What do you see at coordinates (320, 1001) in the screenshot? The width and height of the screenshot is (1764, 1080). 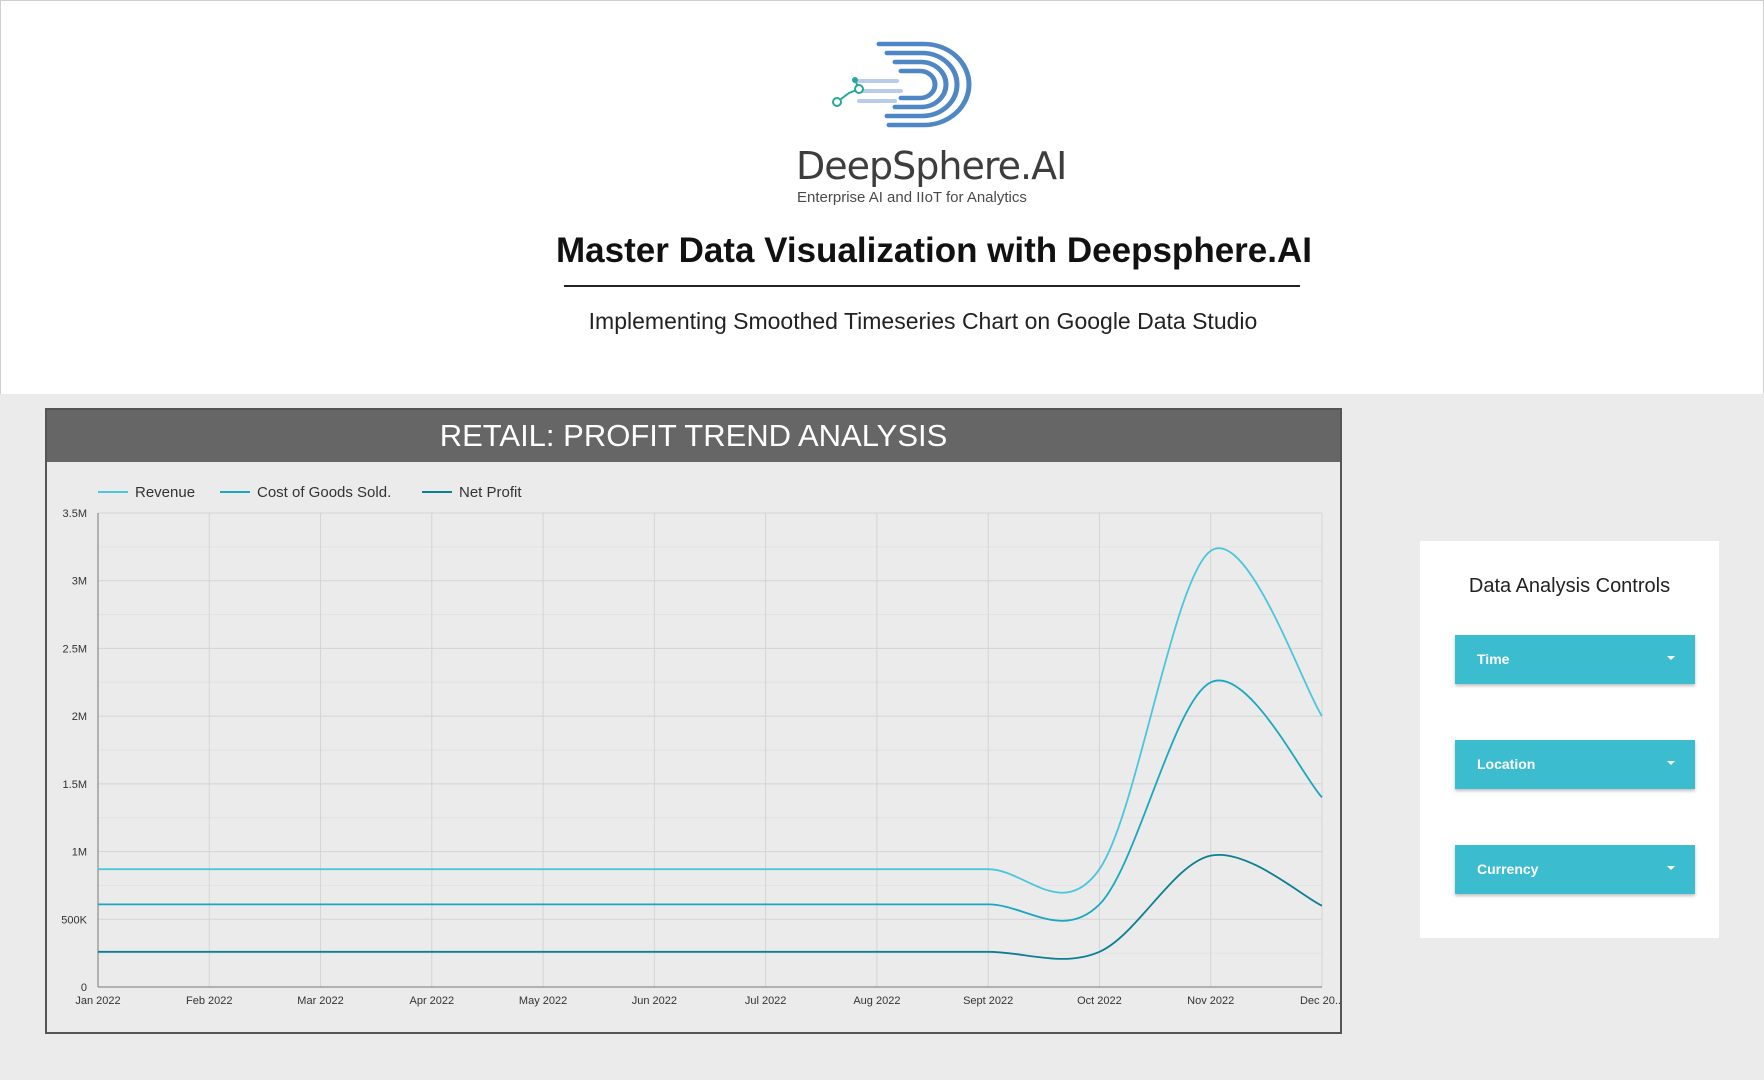 I see `x-tick-label: Mar 2022` at bounding box center [320, 1001].